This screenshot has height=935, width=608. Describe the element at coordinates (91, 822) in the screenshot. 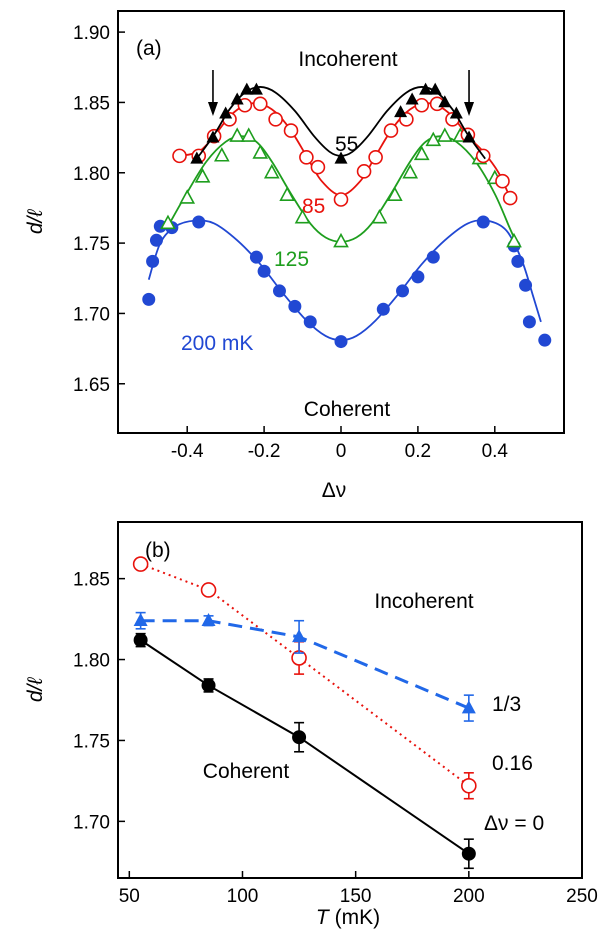

I see `panel-b-ytick-label: 1.70` at that location.